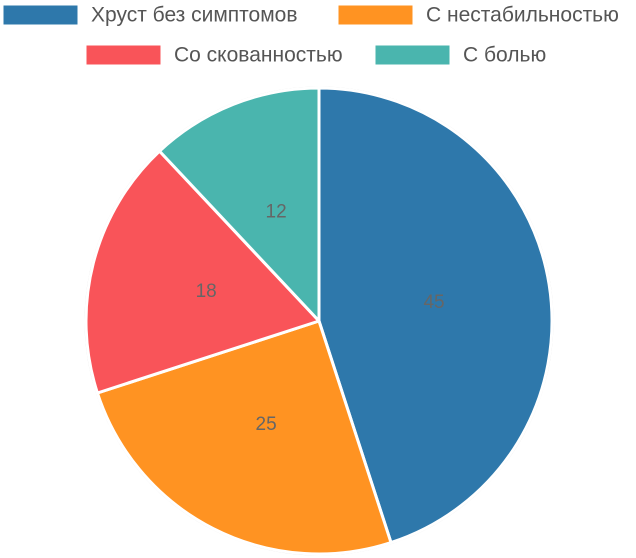 Image resolution: width=636 pixels, height=558 pixels. What do you see at coordinates (522, 15) in the screenshot?
I see `legend-label: С нестабильностью` at bounding box center [522, 15].